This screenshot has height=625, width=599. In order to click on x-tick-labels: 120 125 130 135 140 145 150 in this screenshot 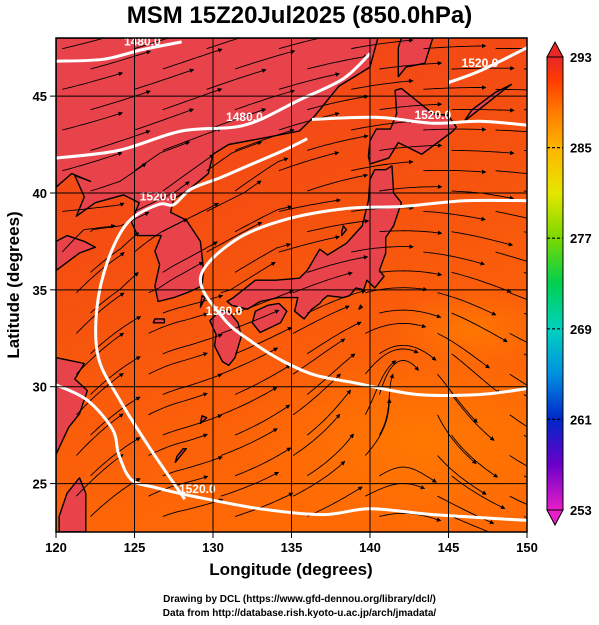, I will do `click(291, 547)`.